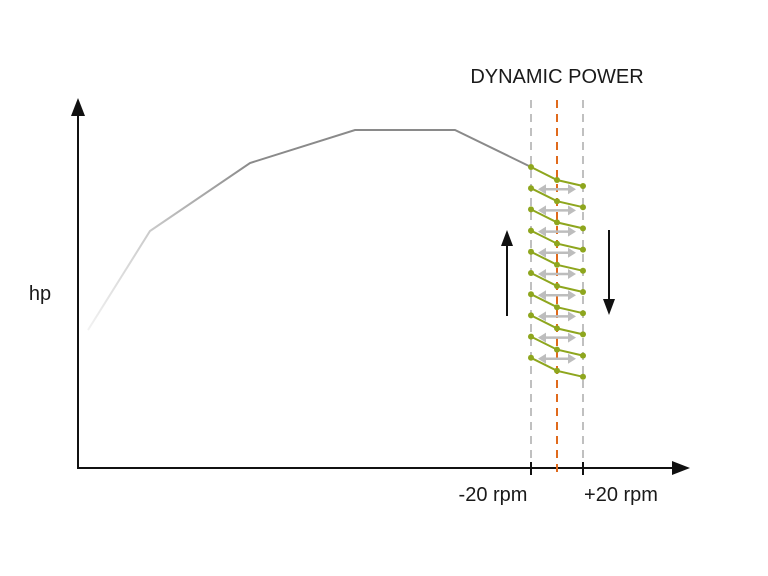 Image resolution: width=768 pixels, height=576 pixels. What do you see at coordinates (681, 468) in the screenshot?
I see `x-axis-arrowhead` at bounding box center [681, 468].